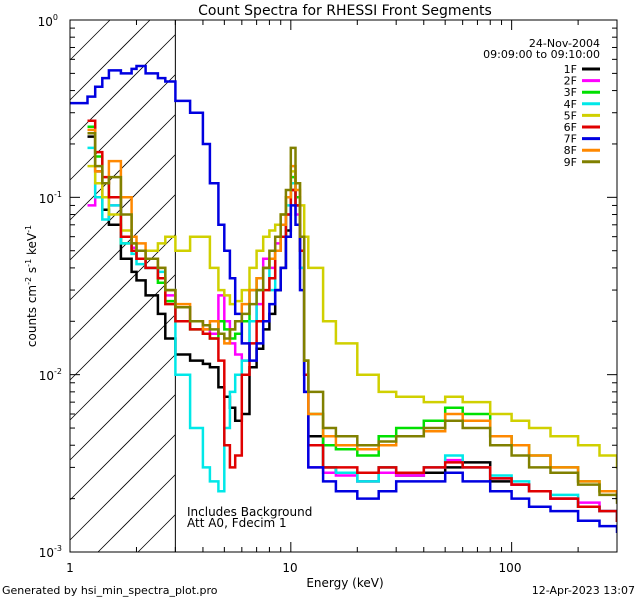 The height and width of the screenshot is (600, 640). What do you see at coordinates (249, 512) in the screenshot?
I see `note-background: Includes Background` at bounding box center [249, 512].